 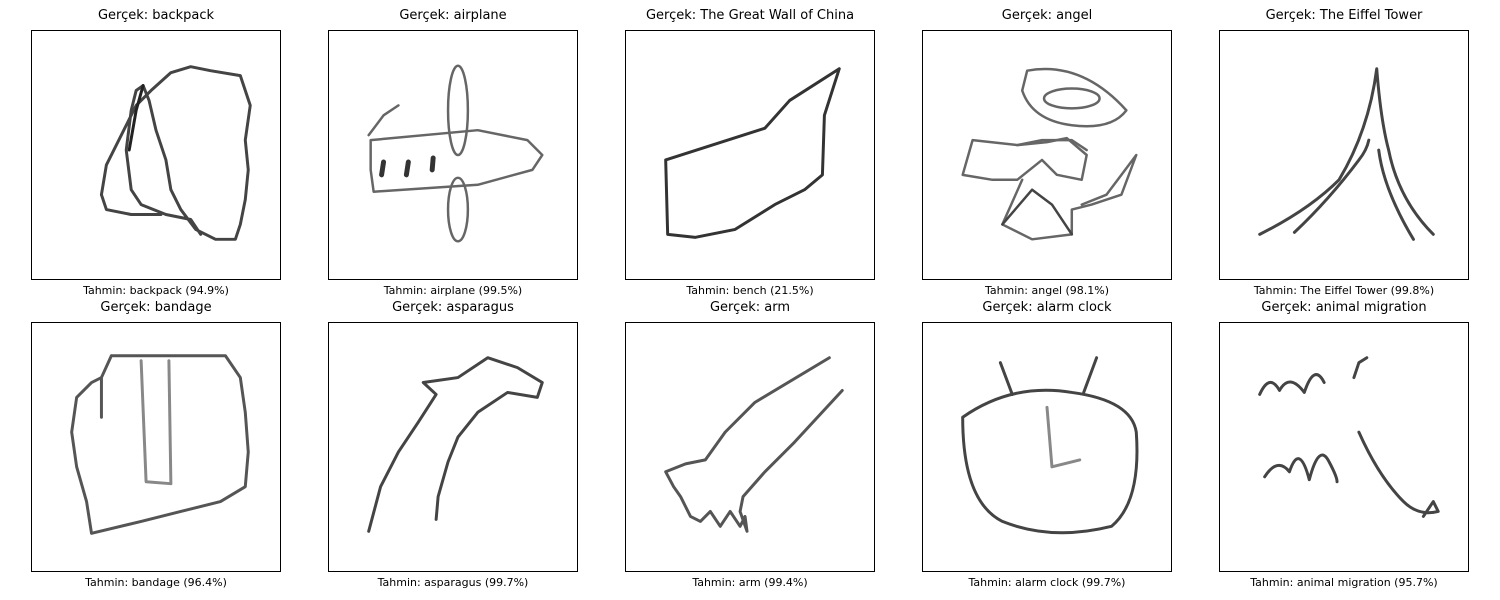 What do you see at coordinates (1329, 291) in the screenshot?
I see `panel-caption: Tahmin: The Eiffel Tower (99.8%)` at bounding box center [1329, 291].